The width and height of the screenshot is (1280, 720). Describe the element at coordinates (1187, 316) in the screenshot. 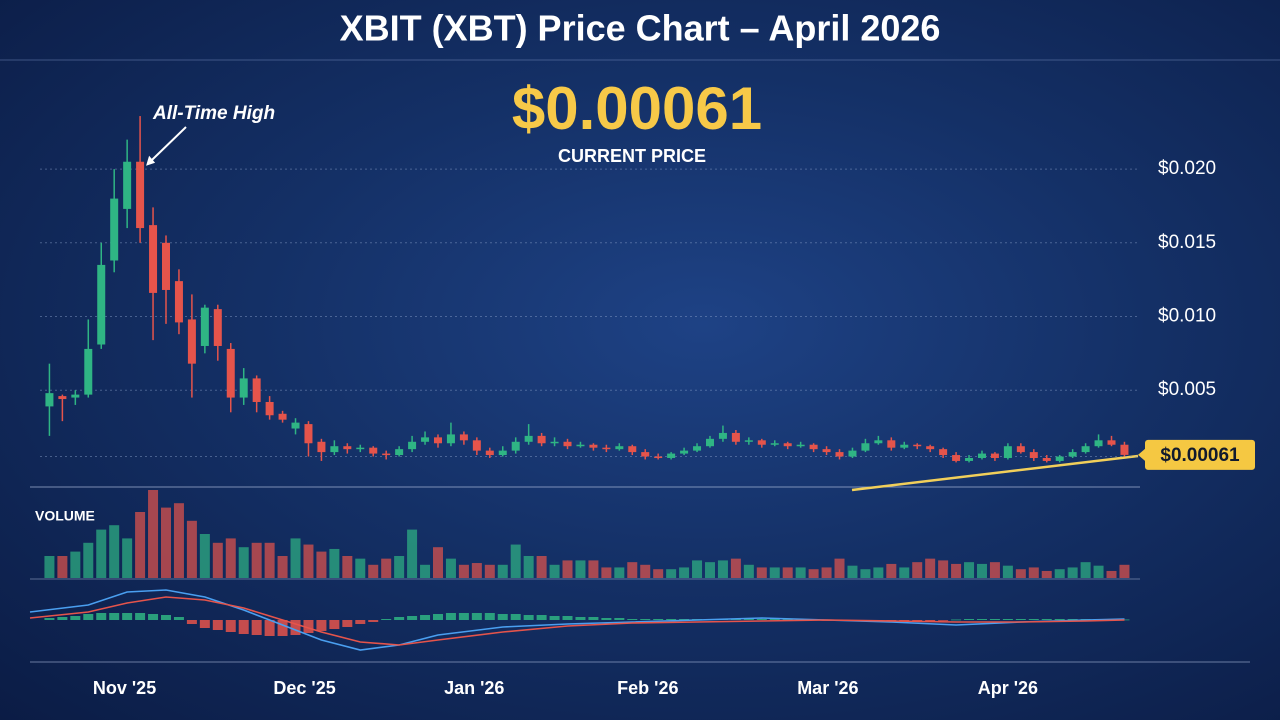

I see `y-tick-label: $0.010` at that location.